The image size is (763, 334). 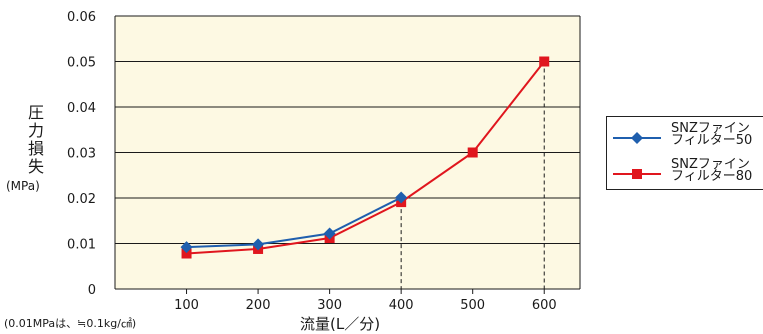 I want to click on chart-legend: SNZファイン フィルター50 SNZファイン フィルター80, so click(x=684, y=153).